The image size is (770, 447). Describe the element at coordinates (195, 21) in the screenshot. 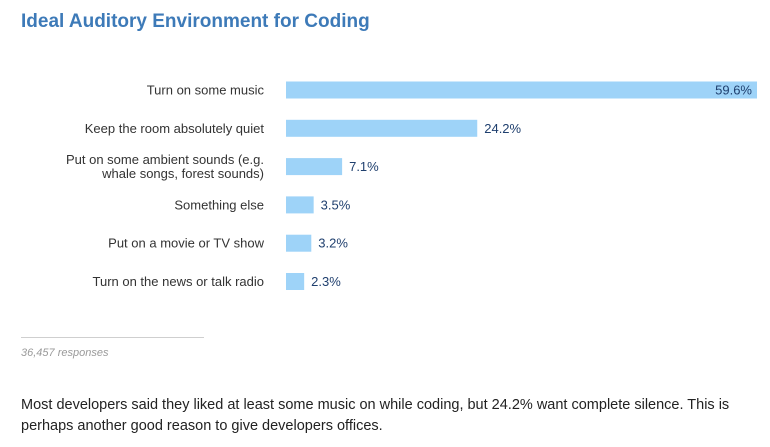

I see `chart-title: Ideal Auditory Environment for Coding` at that location.